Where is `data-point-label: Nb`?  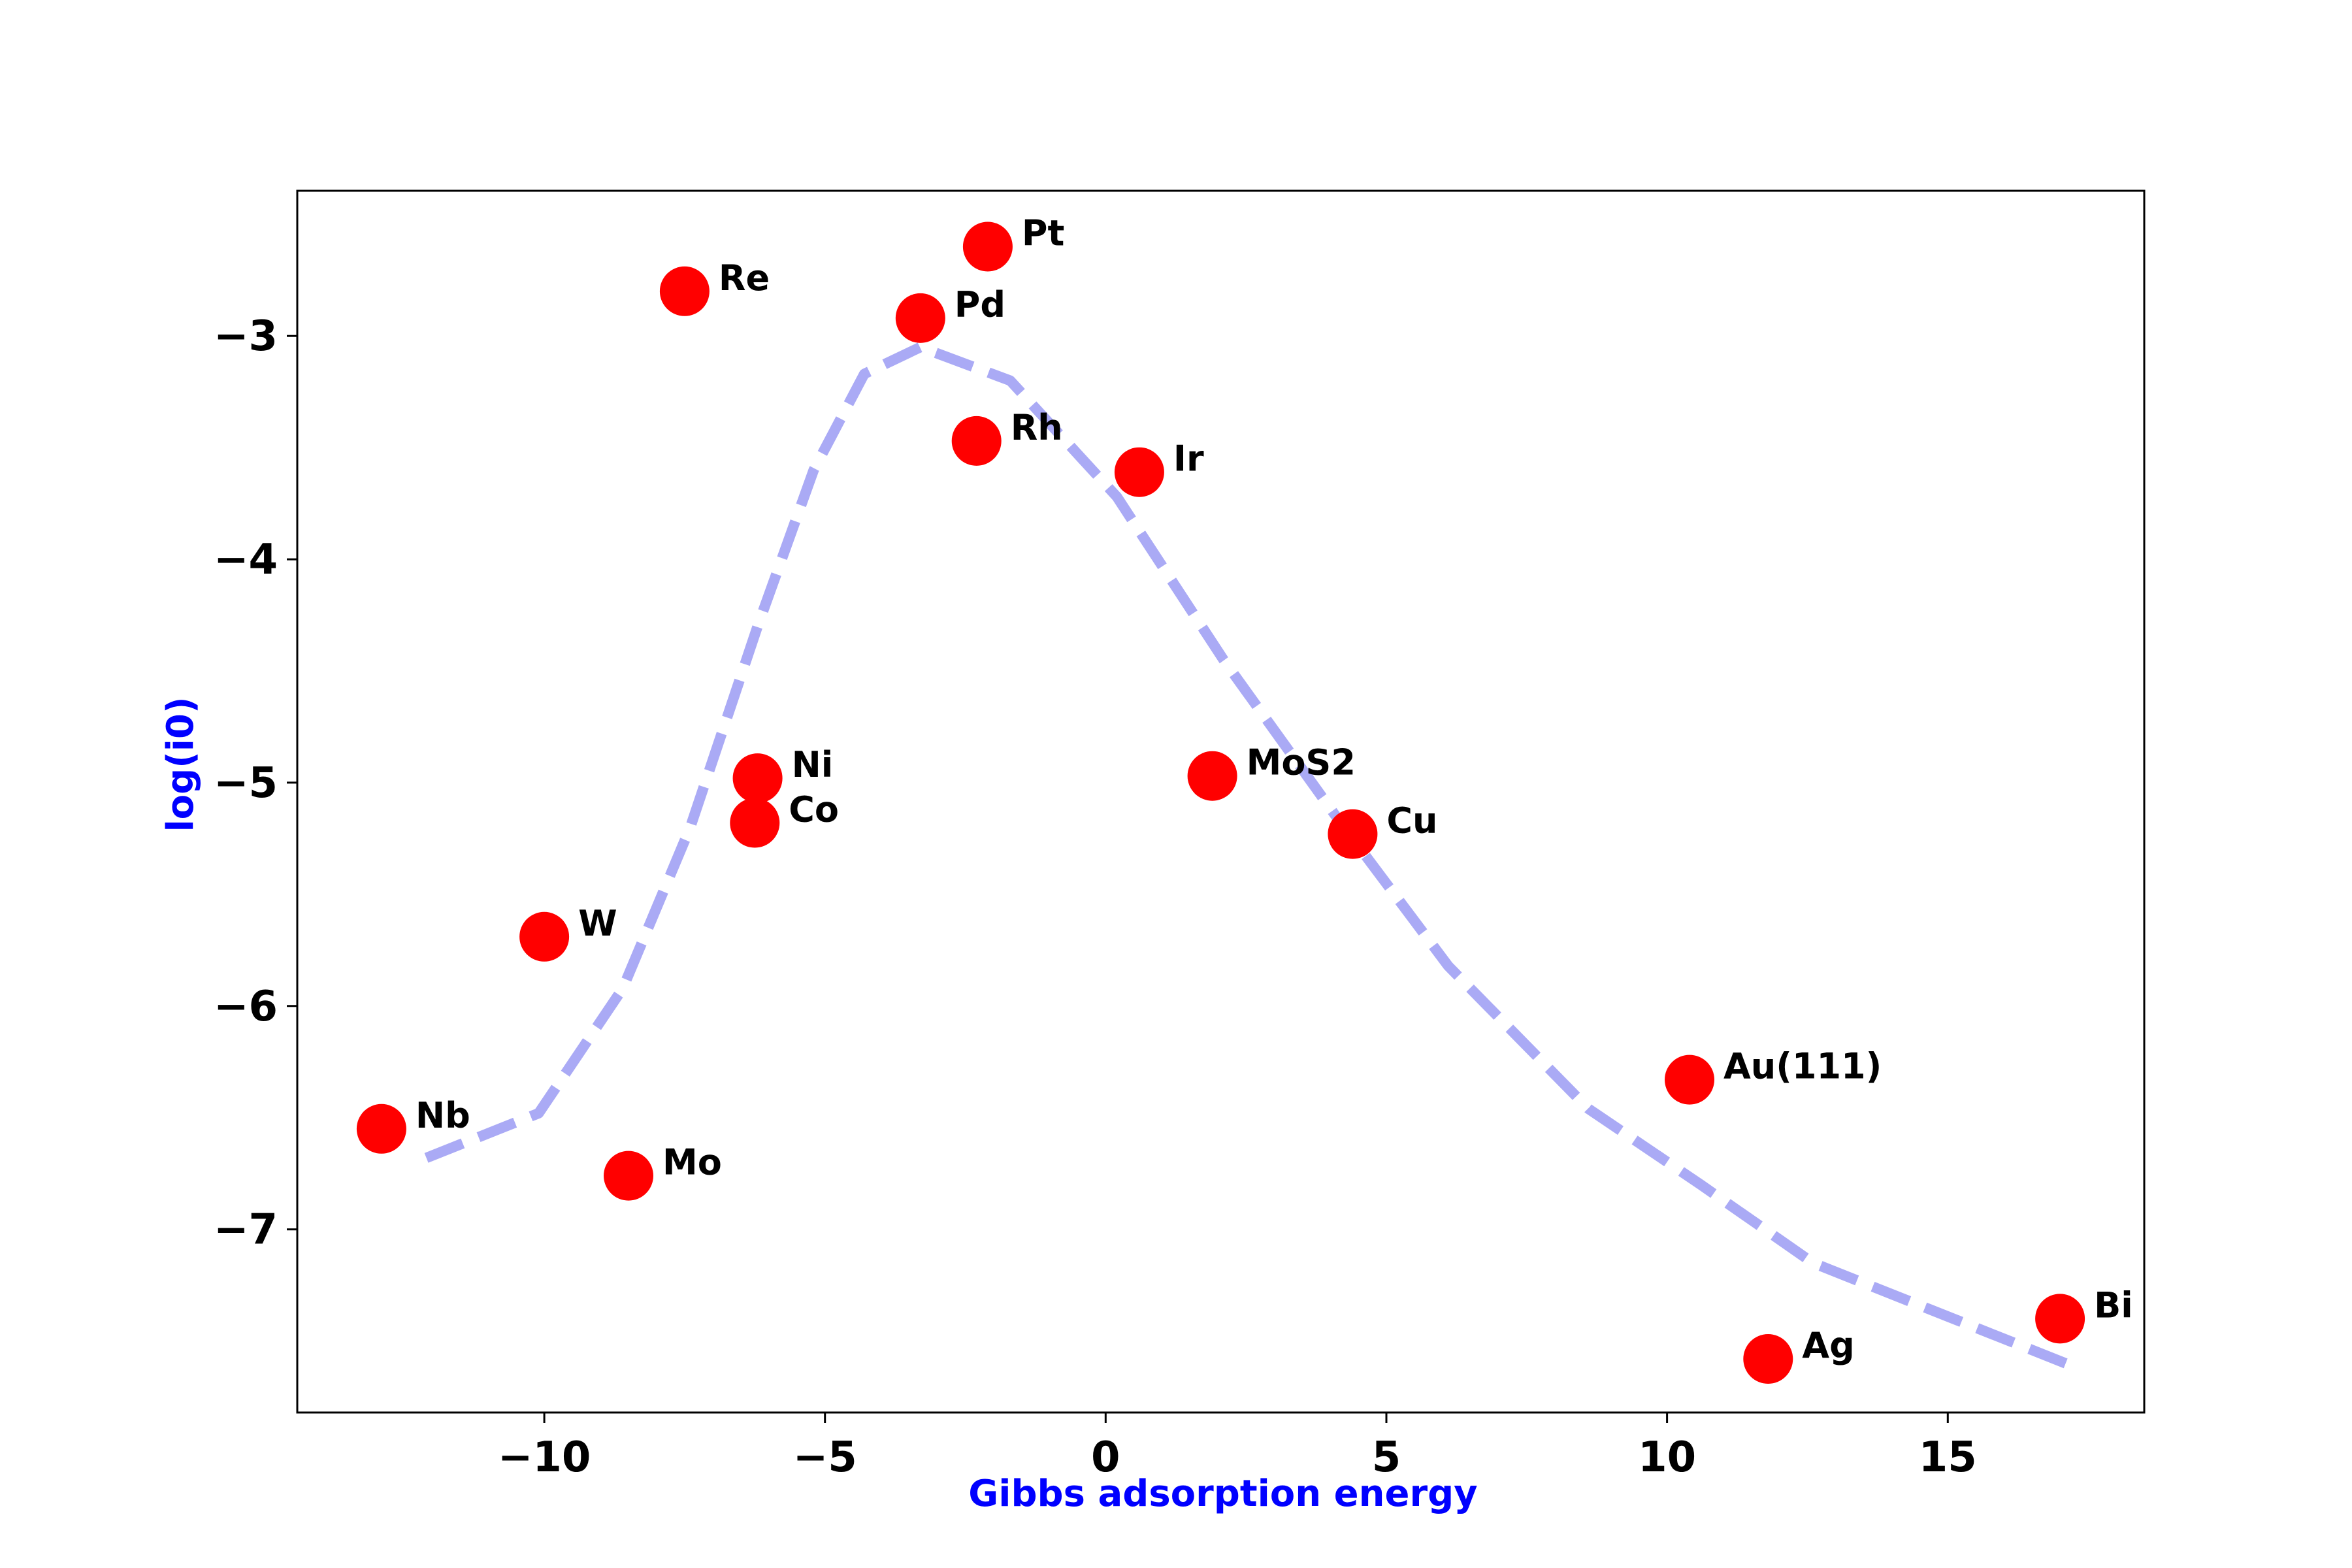
data-point-label: Nb is located at coordinates (443, 1115).